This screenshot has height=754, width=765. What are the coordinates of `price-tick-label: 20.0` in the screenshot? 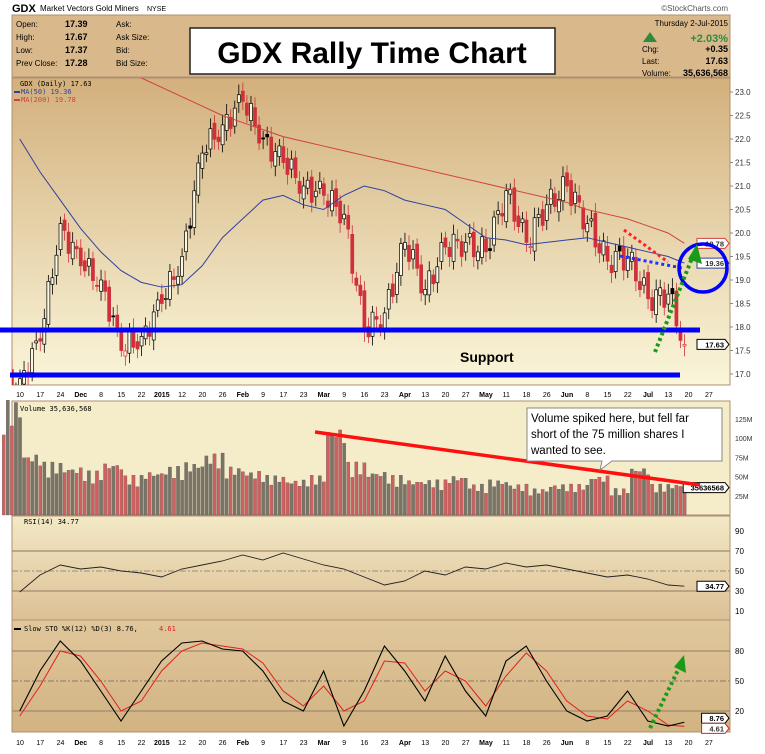 It's located at (743, 233).